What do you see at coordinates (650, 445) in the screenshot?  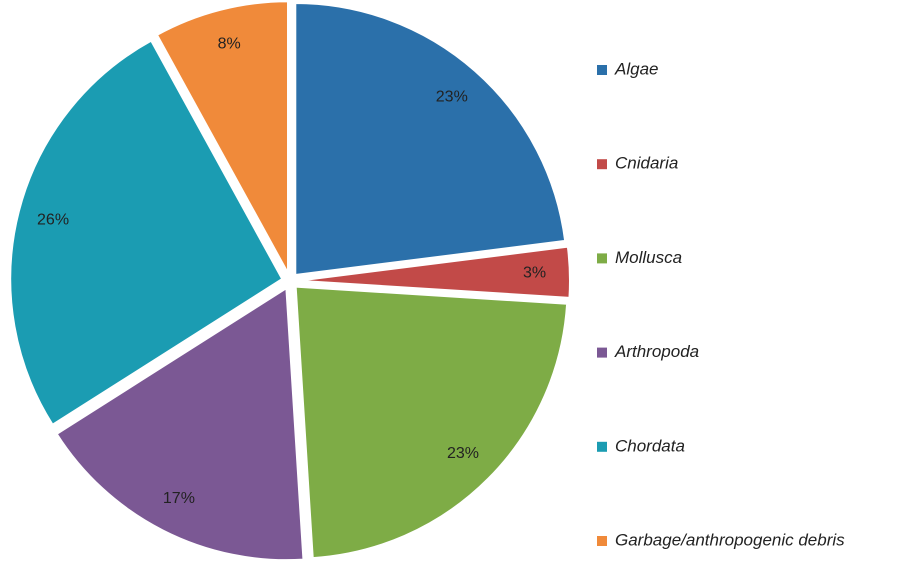 I see `legend-label: Chordata` at bounding box center [650, 445].